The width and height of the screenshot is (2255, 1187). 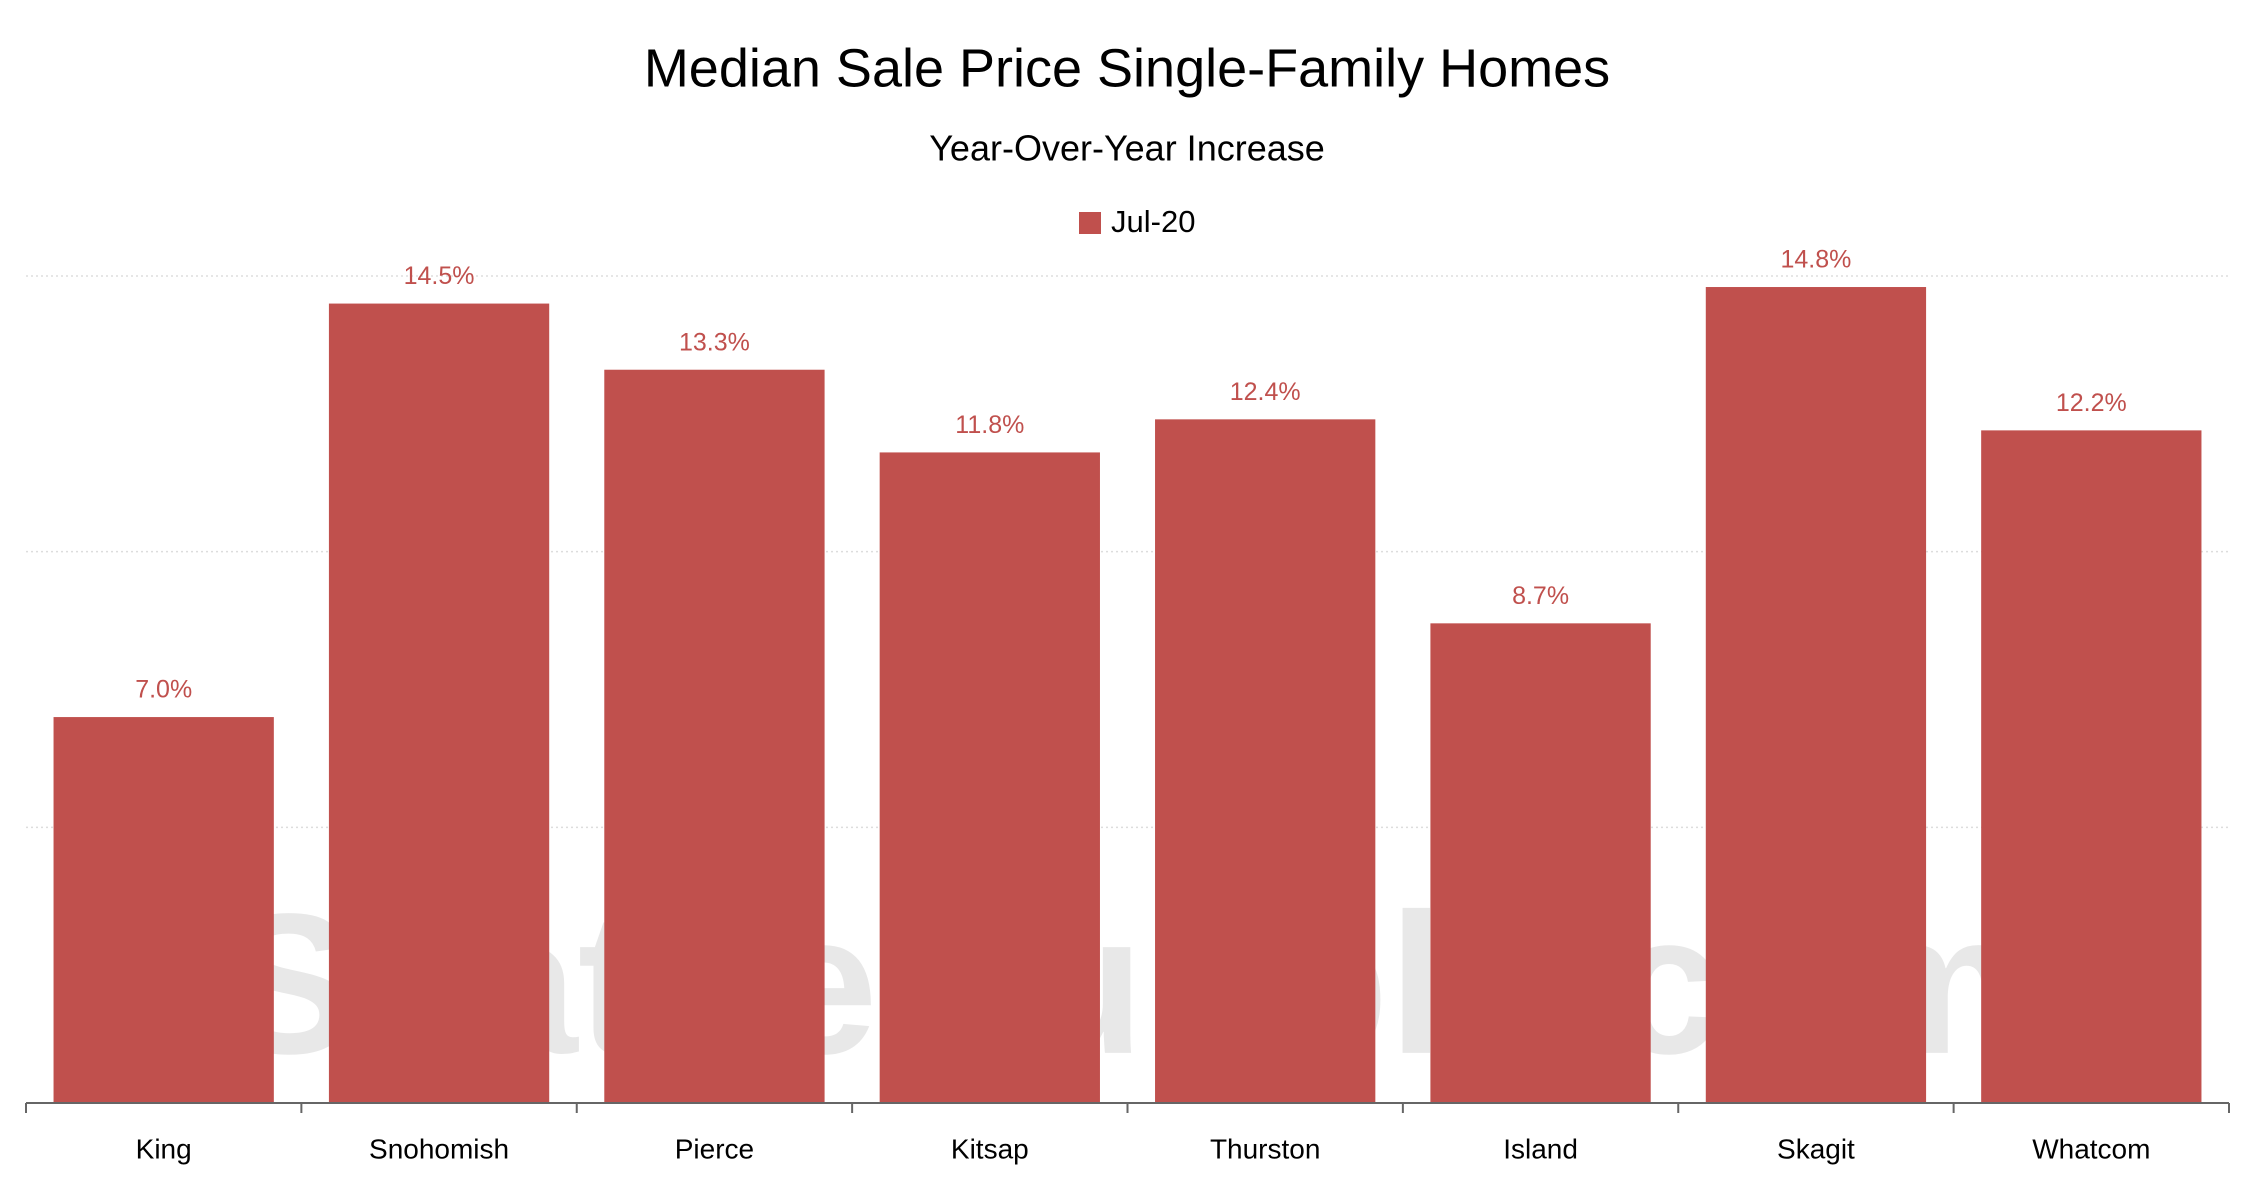 I want to click on chart-subtitle: Year-Over-Year Increase, so click(x=1127, y=148).